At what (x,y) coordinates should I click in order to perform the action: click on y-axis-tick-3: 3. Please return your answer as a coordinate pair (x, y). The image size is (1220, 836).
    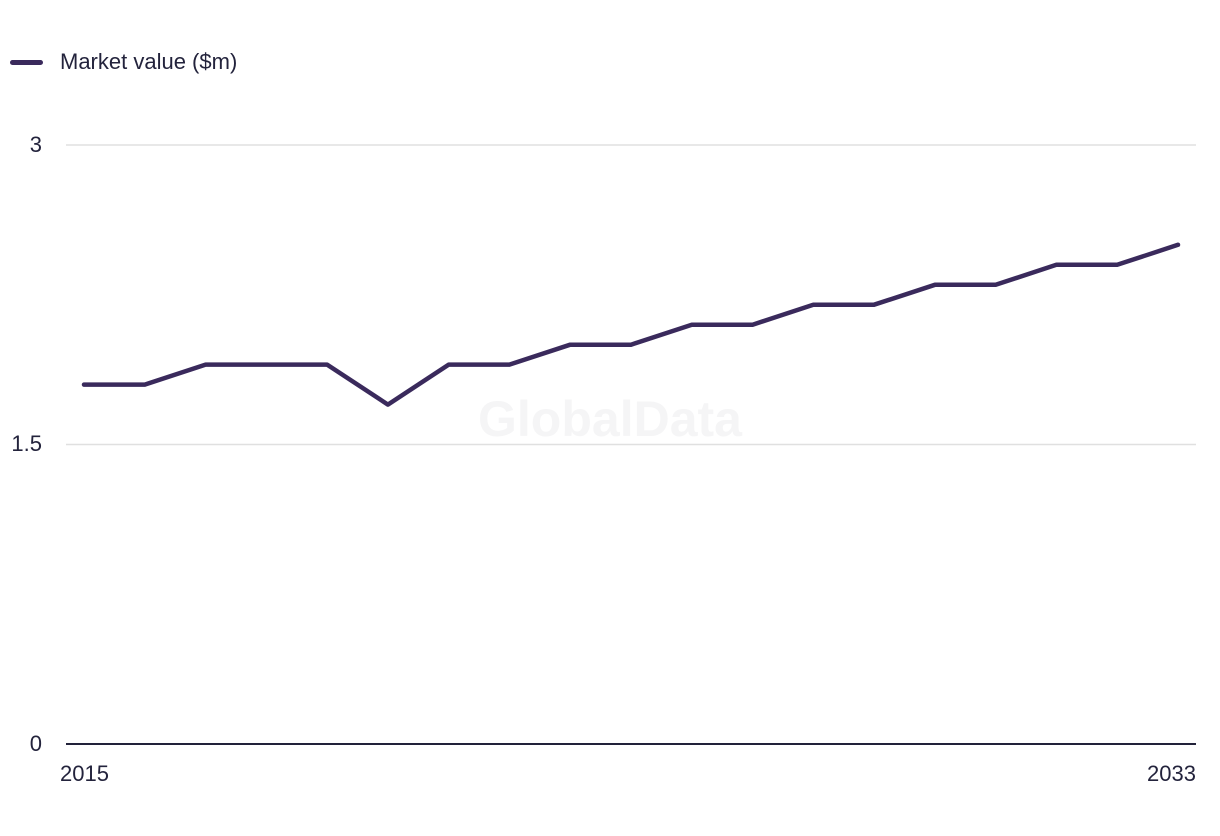
    Looking at the image, I should click on (35, 144).